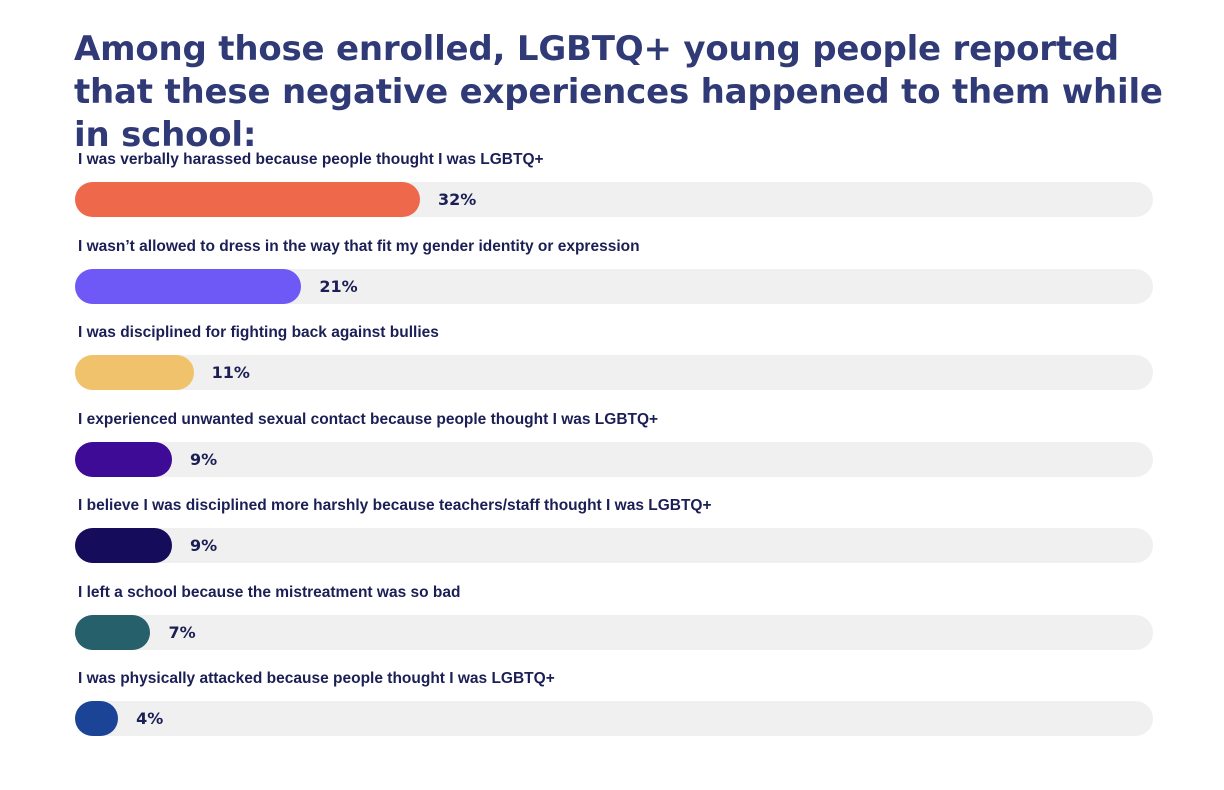  What do you see at coordinates (614, 199) in the screenshot?
I see `bar-track: 32%` at bounding box center [614, 199].